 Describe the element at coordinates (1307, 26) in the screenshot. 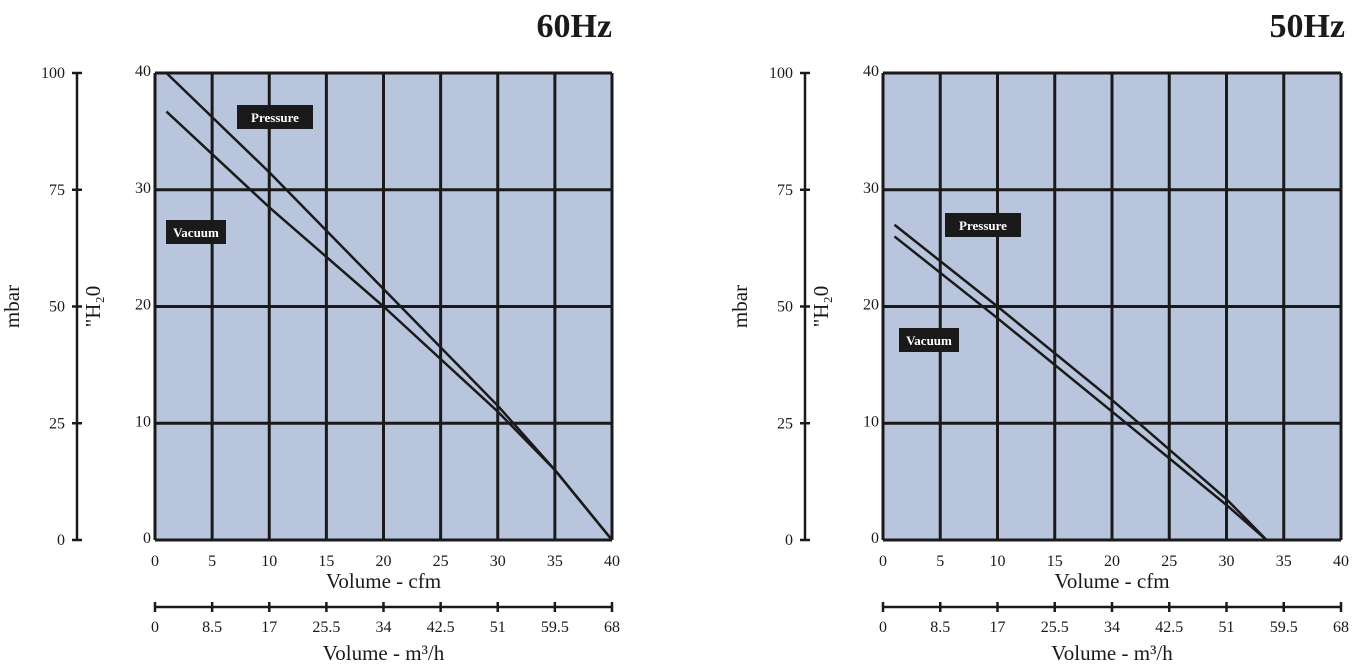

I see `chart-title: 50Hz` at that location.